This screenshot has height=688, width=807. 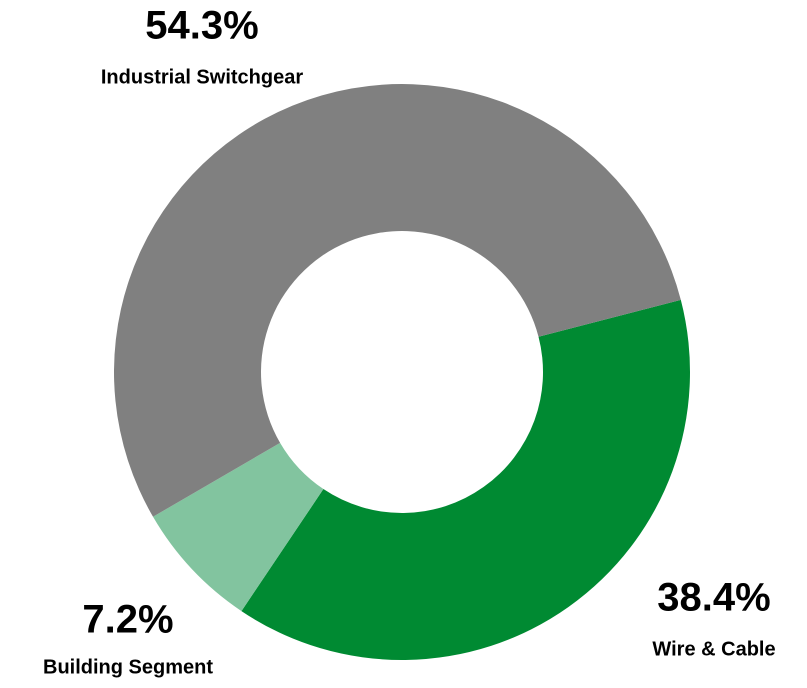 What do you see at coordinates (201, 26) in the screenshot?
I see `value-label: 54.3%` at bounding box center [201, 26].